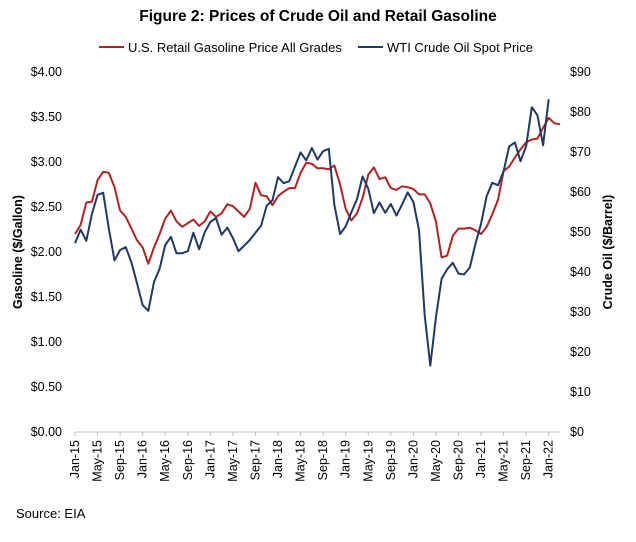  I want to click on x-tick-label: May-20, so click(436, 461).